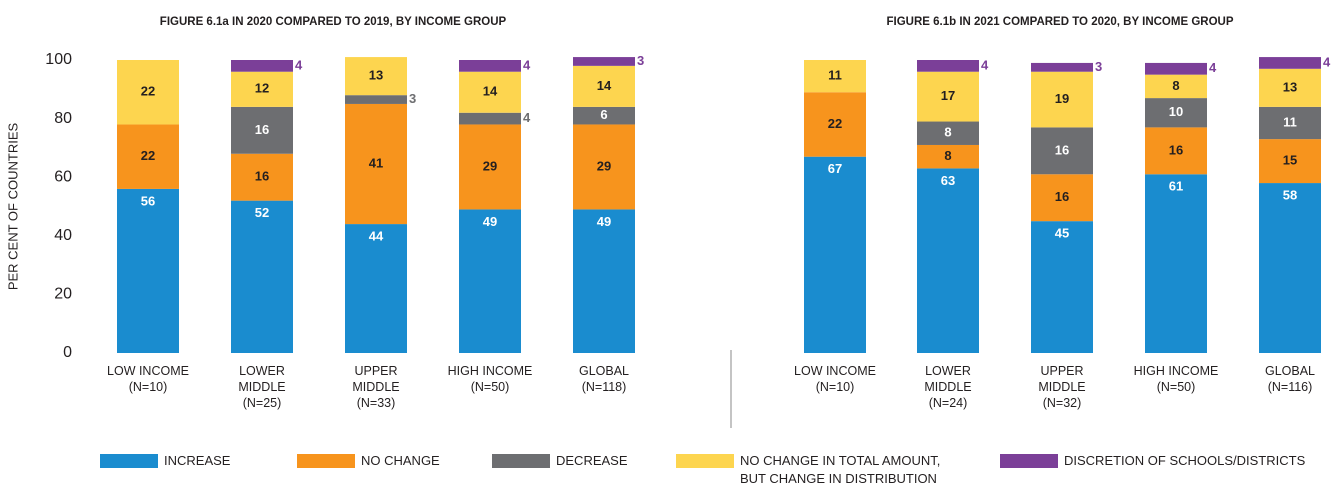  What do you see at coordinates (262, 212) in the screenshot?
I see `data-label: 52` at bounding box center [262, 212].